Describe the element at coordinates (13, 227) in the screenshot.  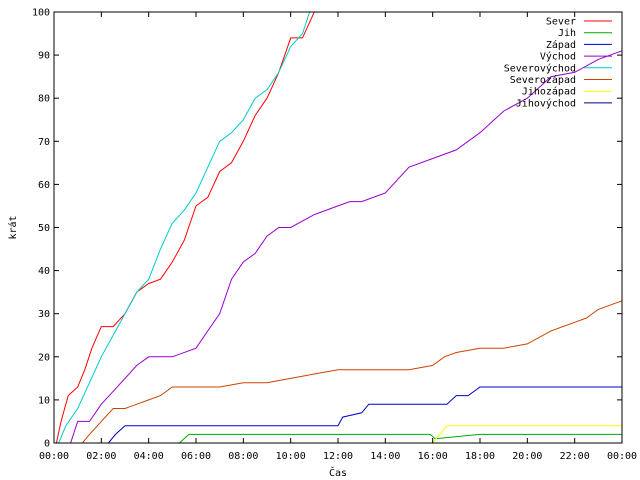
I see `y-axis-label: krát` at that location.